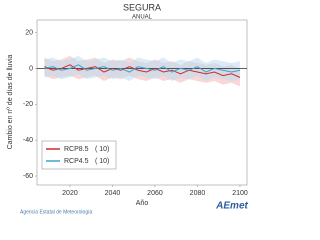  Describe the element at coordinates (28, 140) in the screenshot. I see `y-tick-label: -40` at that location.